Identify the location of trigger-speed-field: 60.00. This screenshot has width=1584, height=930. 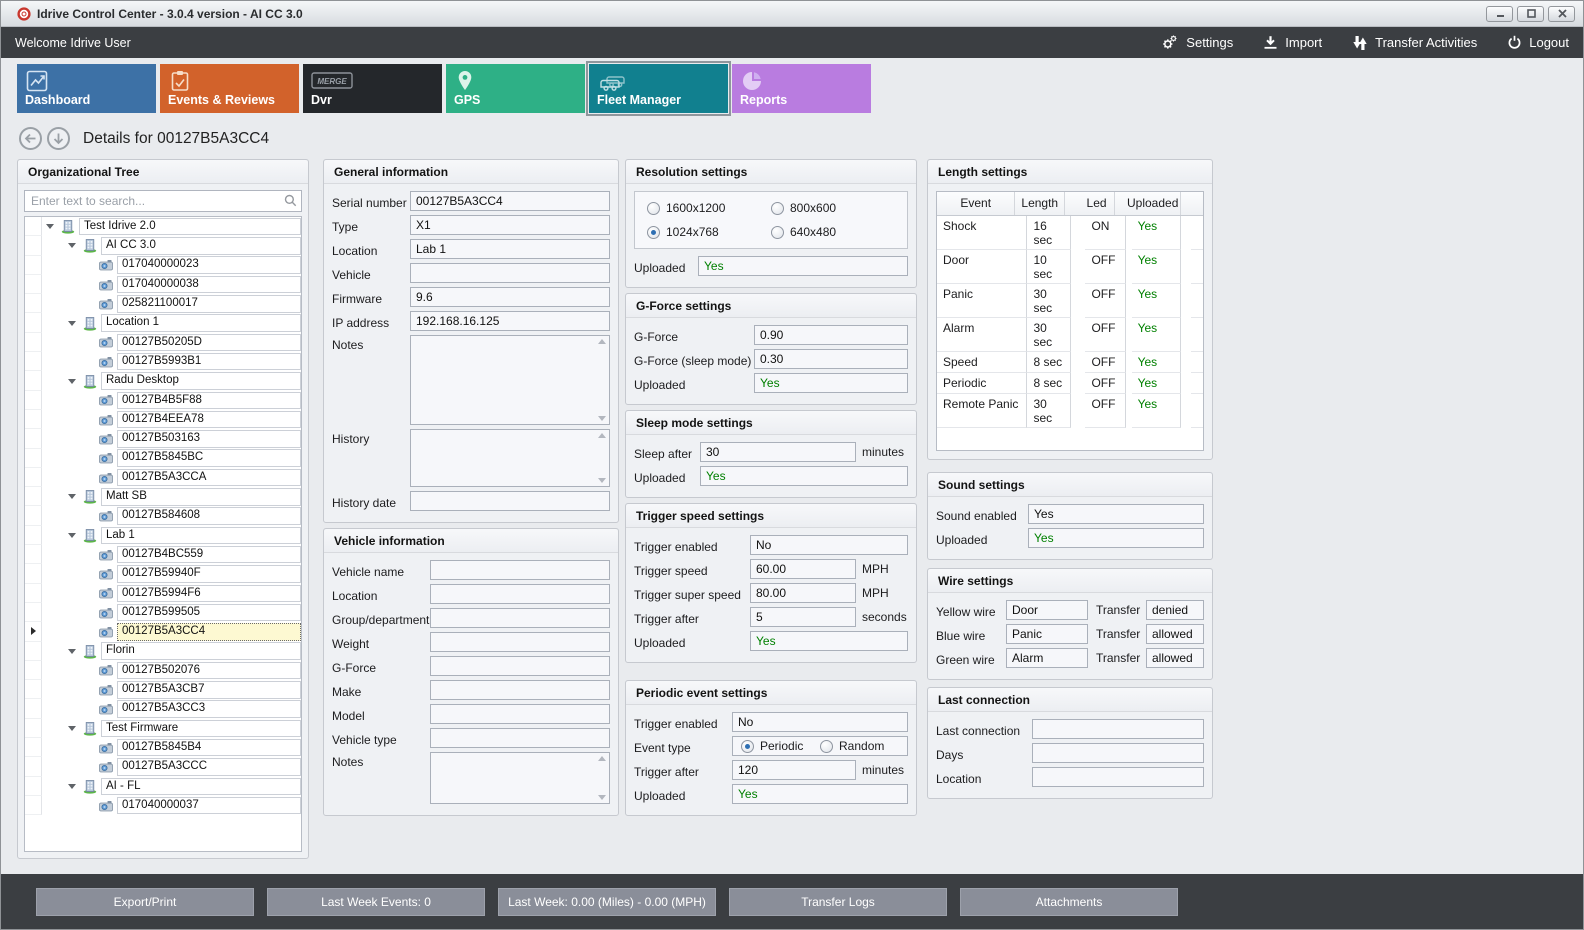
(803, 569).